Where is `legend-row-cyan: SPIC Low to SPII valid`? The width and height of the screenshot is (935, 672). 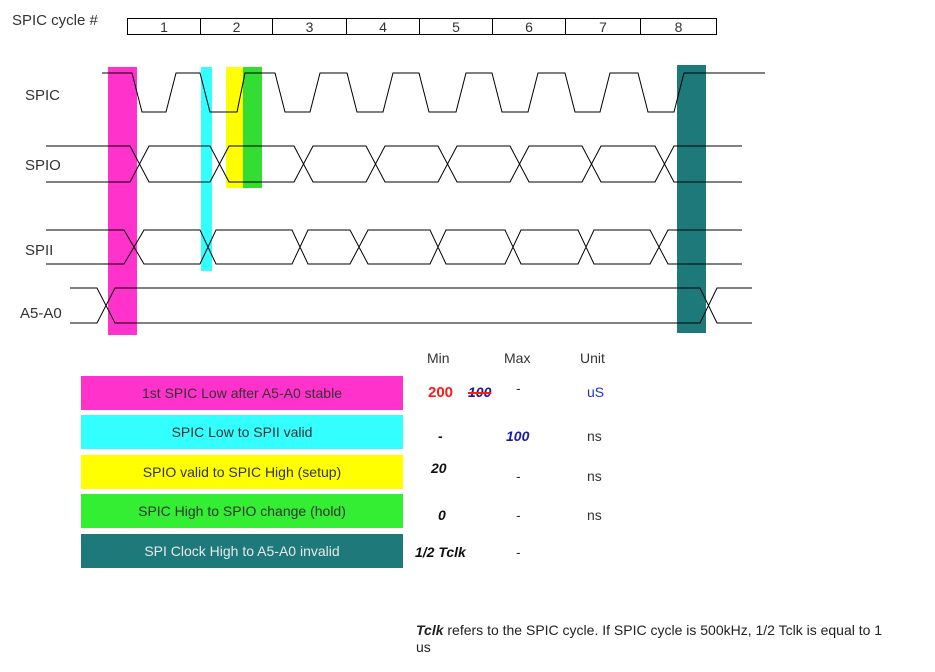 legend-row-cyan: SPIC Low to SPII valid is located at coordinates (242, 432).